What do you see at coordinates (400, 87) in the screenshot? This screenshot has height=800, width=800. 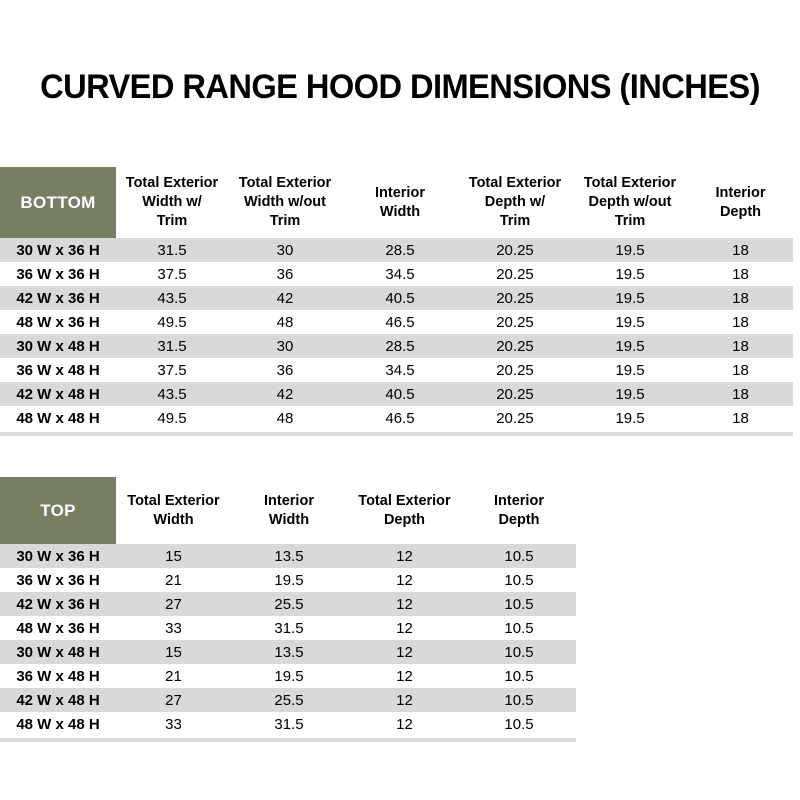 I see `page-title: CURVED RANGE HOOD DIMENSIONS (INCHES)` at bounding box center [400, 87].